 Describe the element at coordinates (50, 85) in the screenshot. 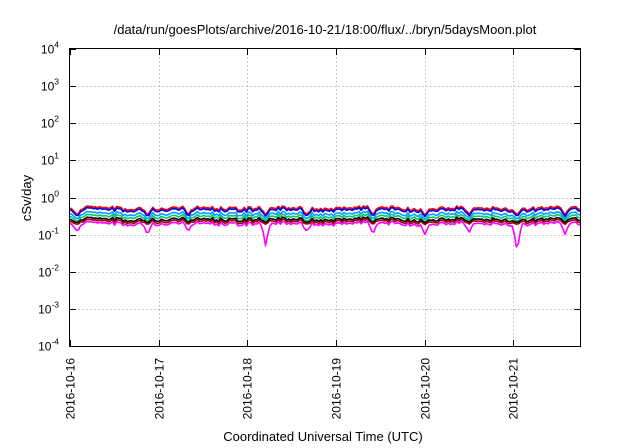

I see `y-tick-label: 10³` at that location.